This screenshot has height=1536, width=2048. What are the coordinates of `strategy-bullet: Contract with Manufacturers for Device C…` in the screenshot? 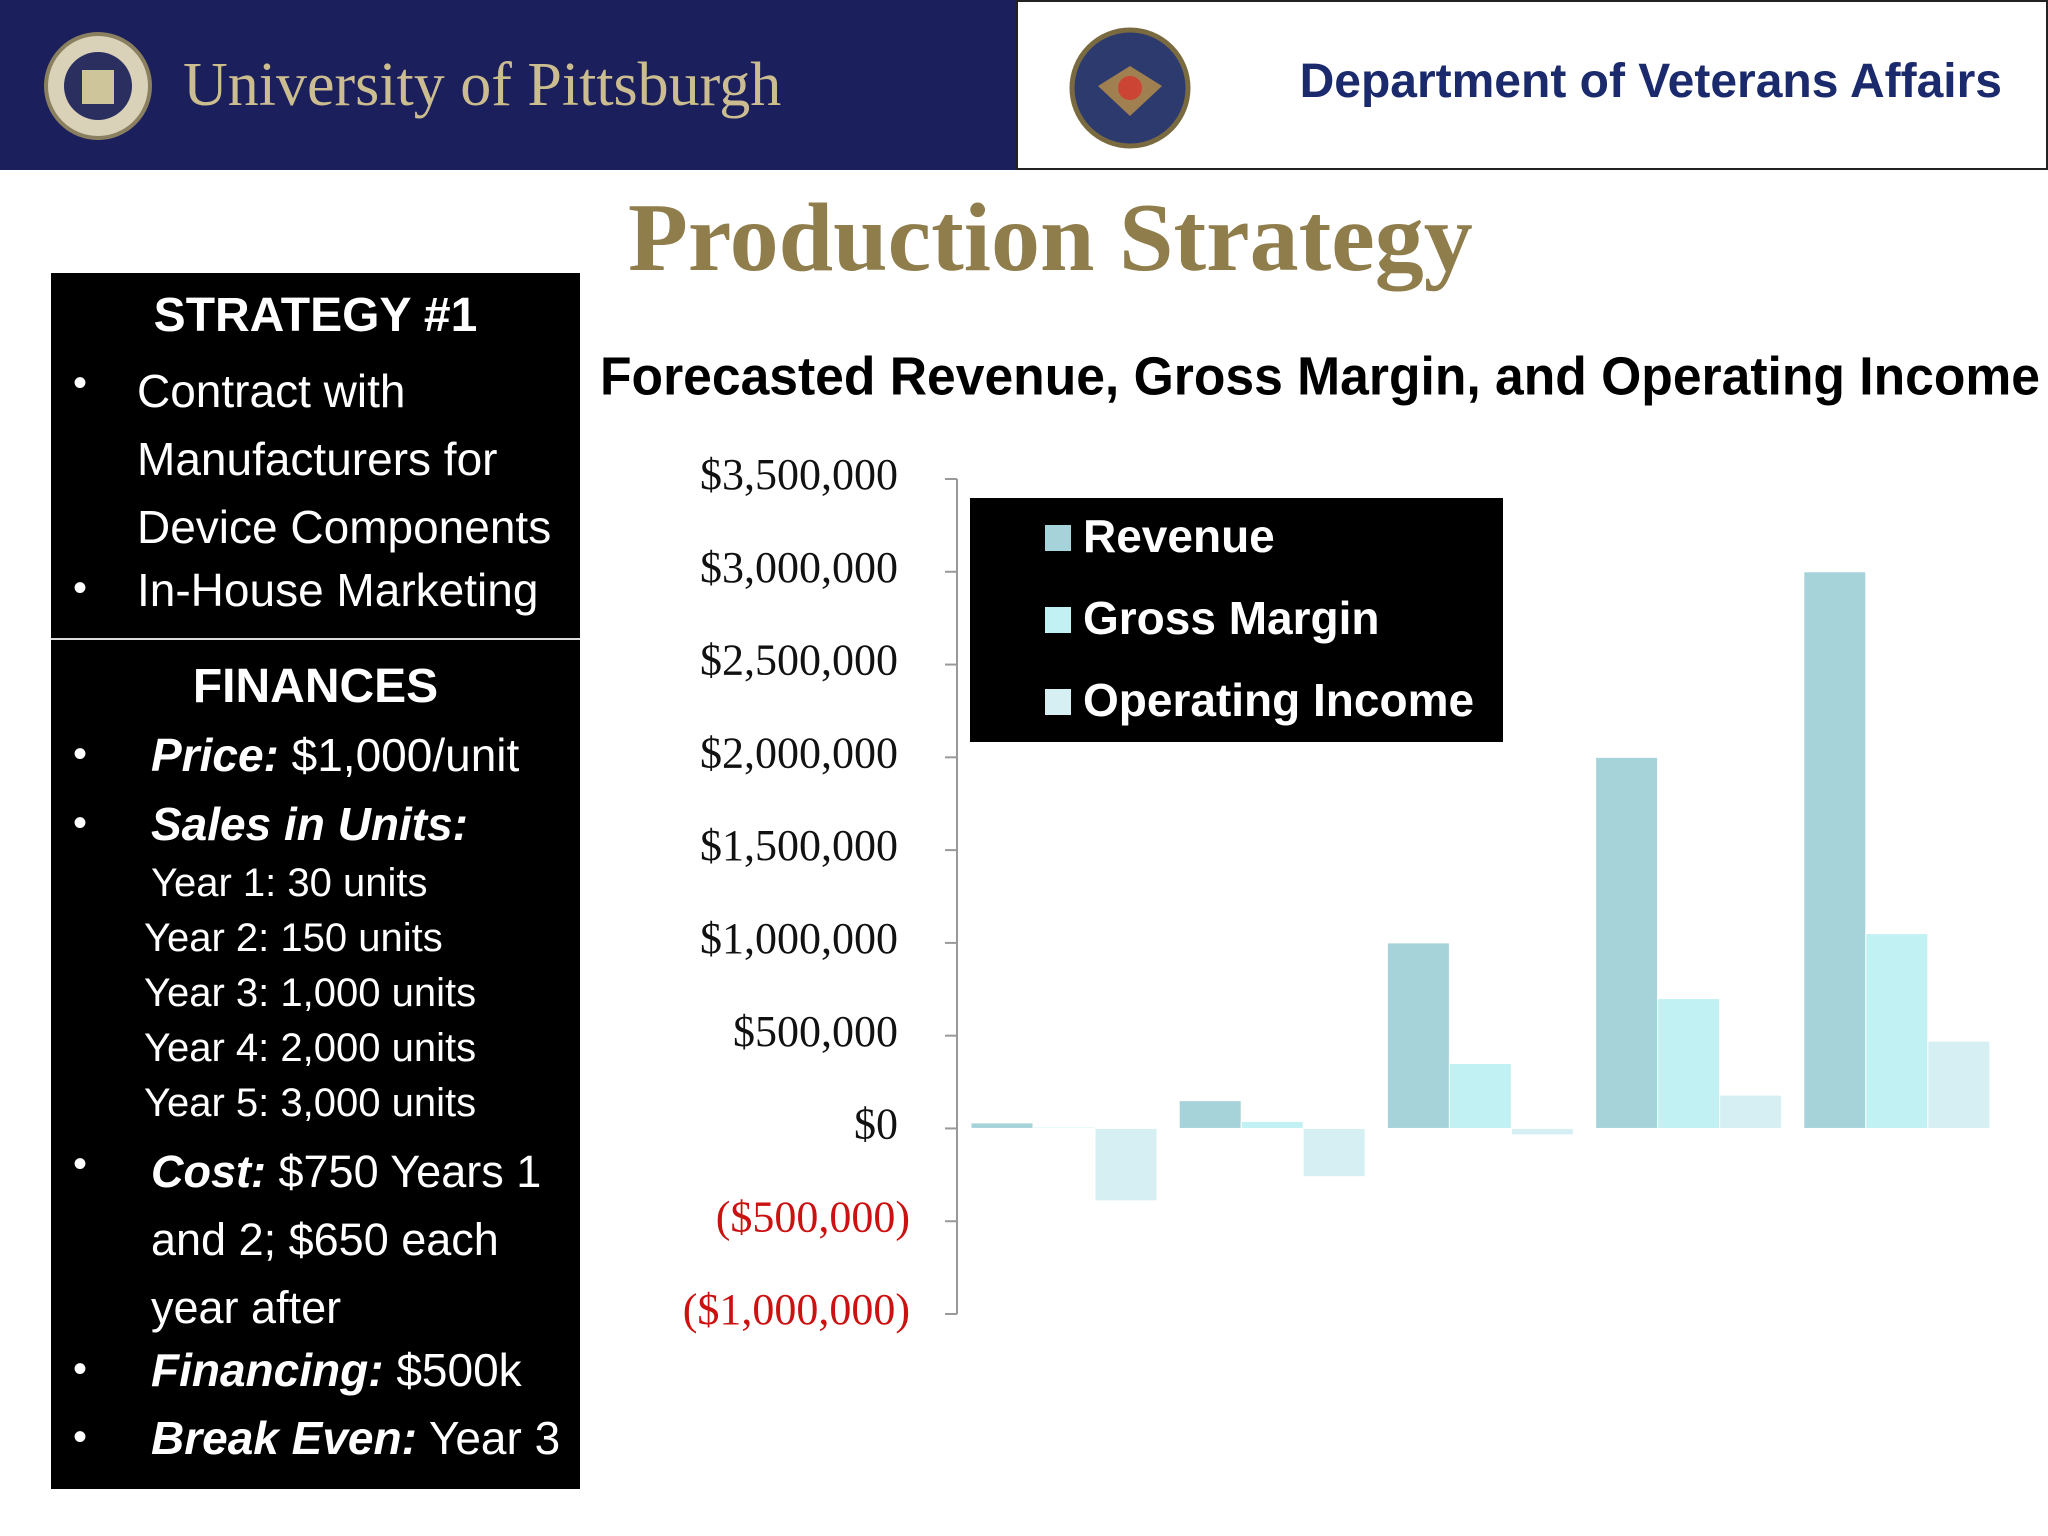 It's located at (344, 459).